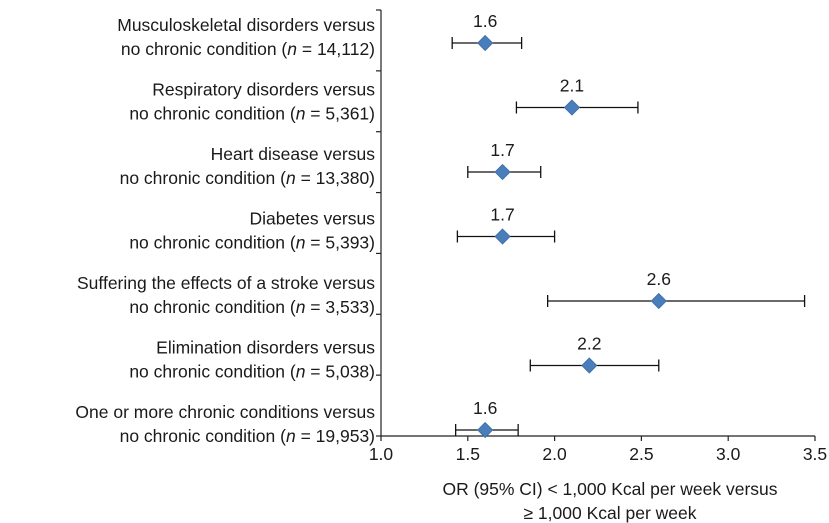  What do you see at coordinates (340, 372) in the screenshot?
I see `sample-size-value: = 5,038)` at bounding box center [340, 372].